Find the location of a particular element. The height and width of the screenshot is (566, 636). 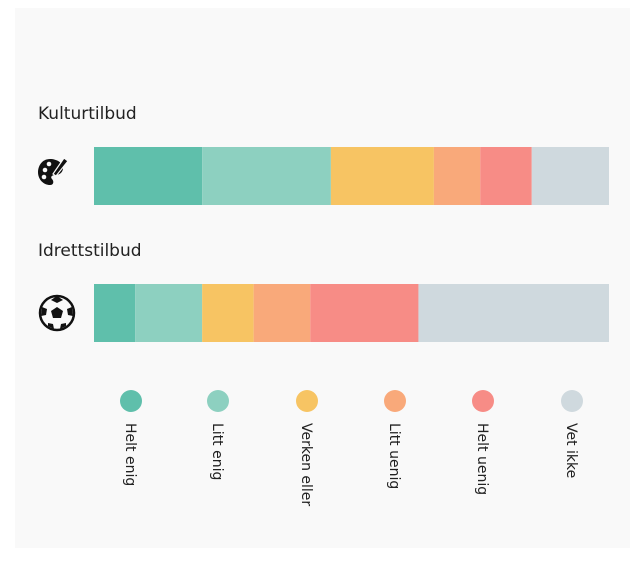

category-label: Kulturtilbud is located at coordinates (87, 114).